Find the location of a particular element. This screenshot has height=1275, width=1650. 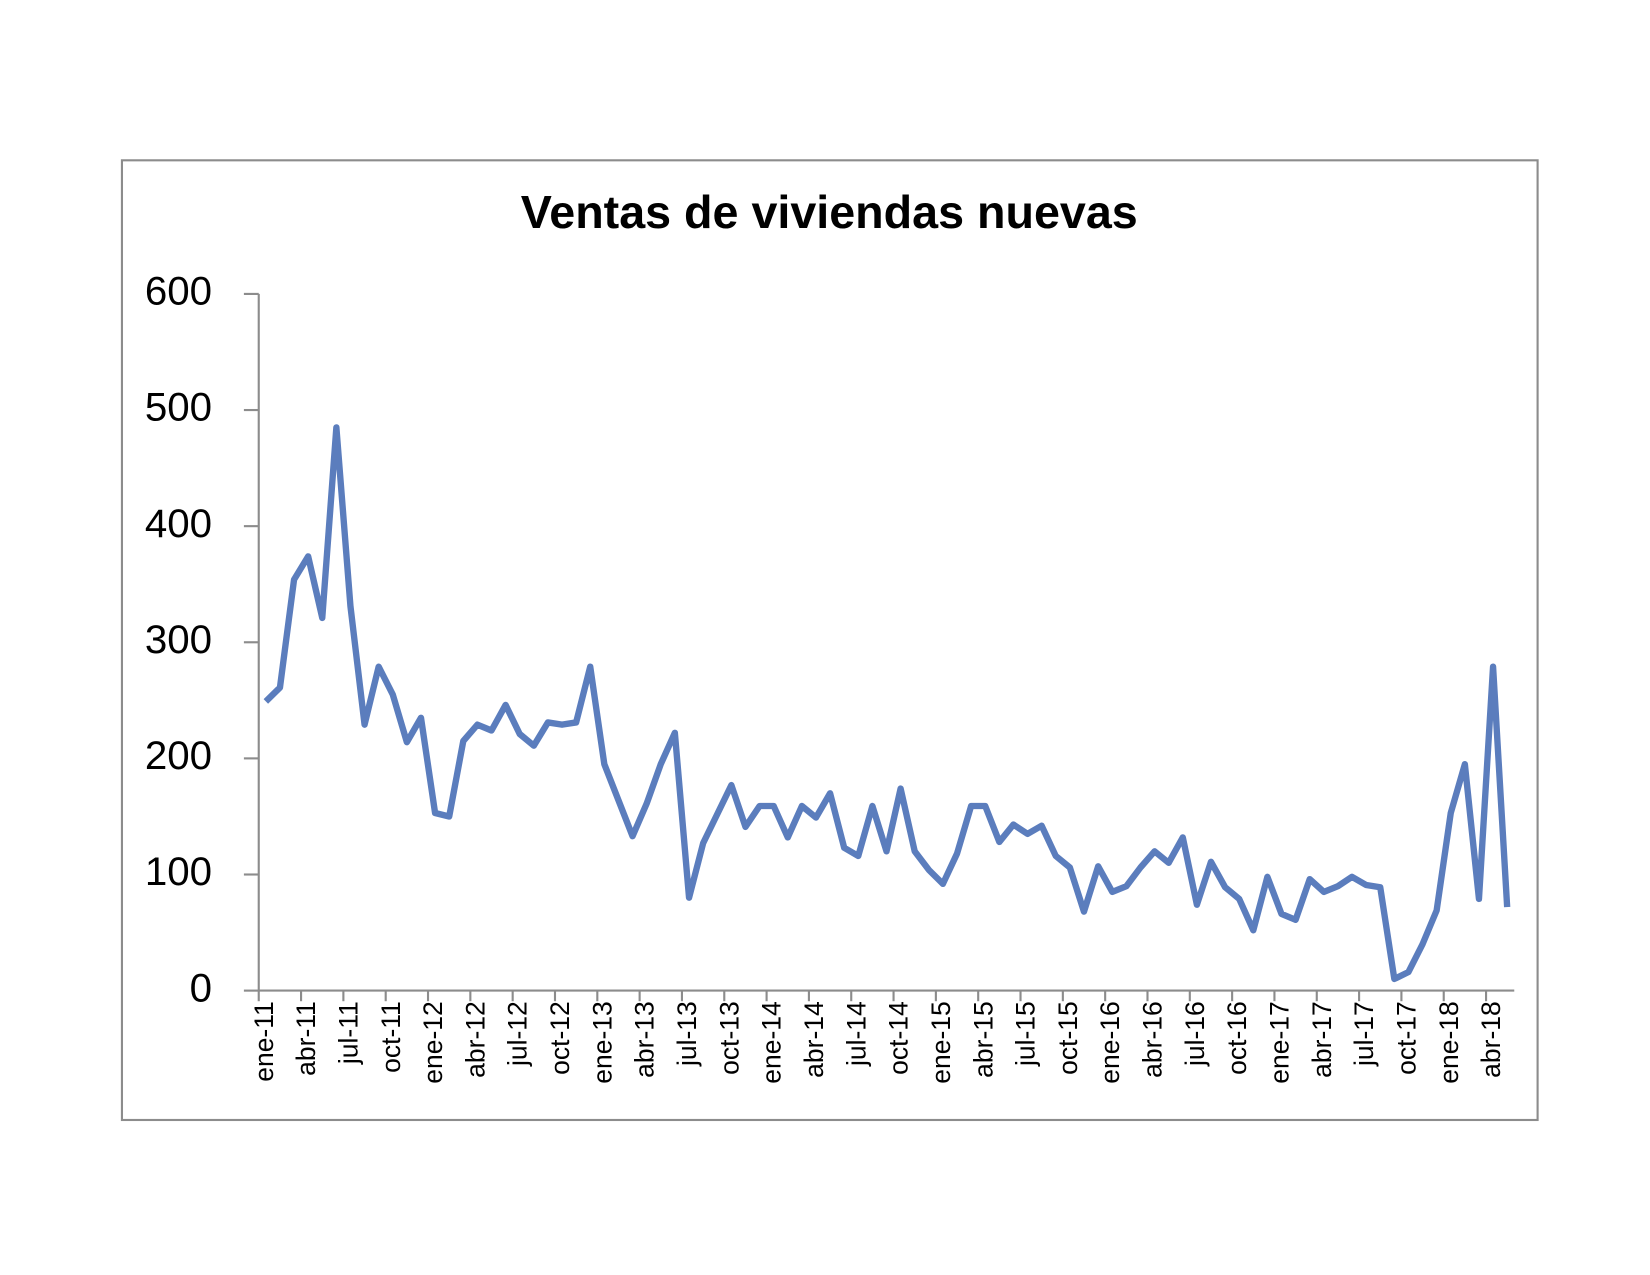

x-tick-label: oct-16 is located at coordinates (1237, 1038).